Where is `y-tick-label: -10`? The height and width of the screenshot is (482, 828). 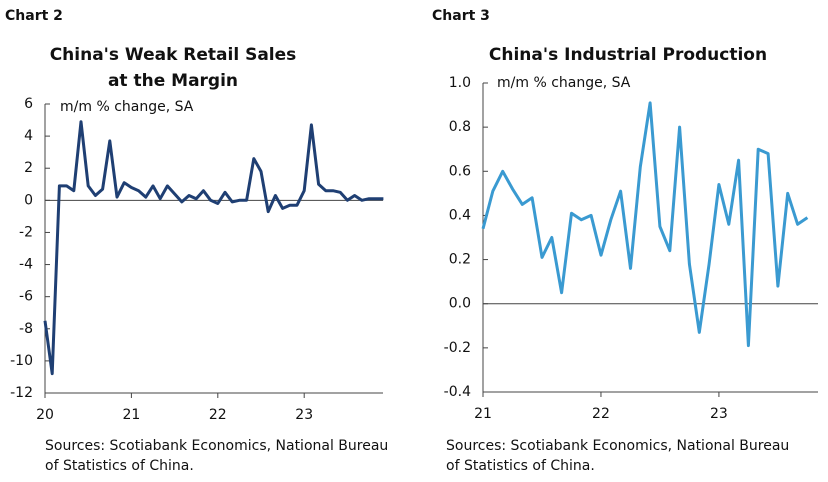 y-tick-label: -10 is located at coordinates (21, 361).